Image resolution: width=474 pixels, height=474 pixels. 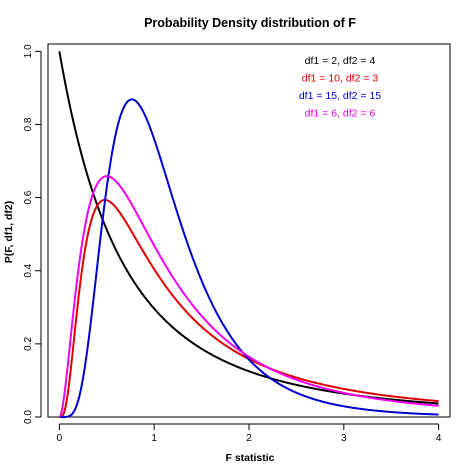 I want to click on y-tick-label: 1.0, so click(x=28, y=51).